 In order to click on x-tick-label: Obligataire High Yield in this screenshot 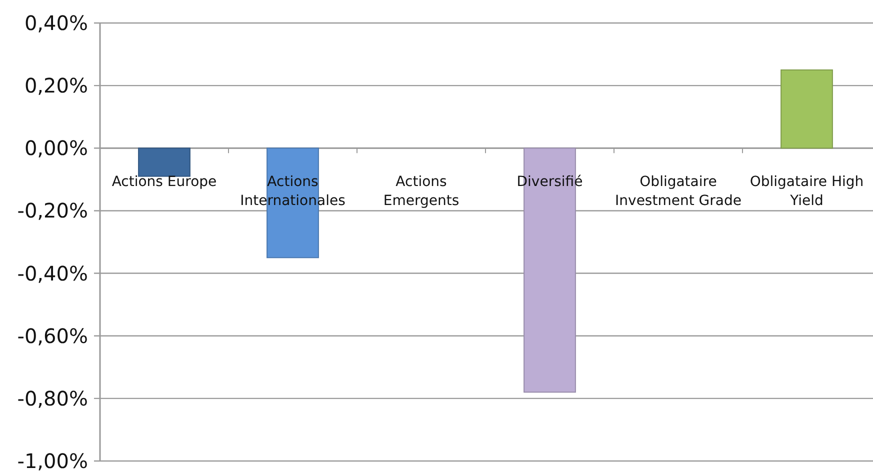, I will do `click(807, 192)`.